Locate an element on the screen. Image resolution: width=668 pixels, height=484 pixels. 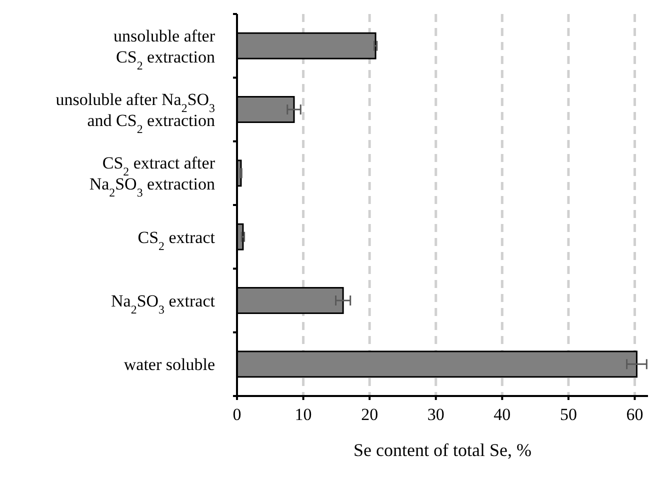
y-tick-label: Na$_{2}$SO$_{3}$ extract is located at coordinates (163, 304).